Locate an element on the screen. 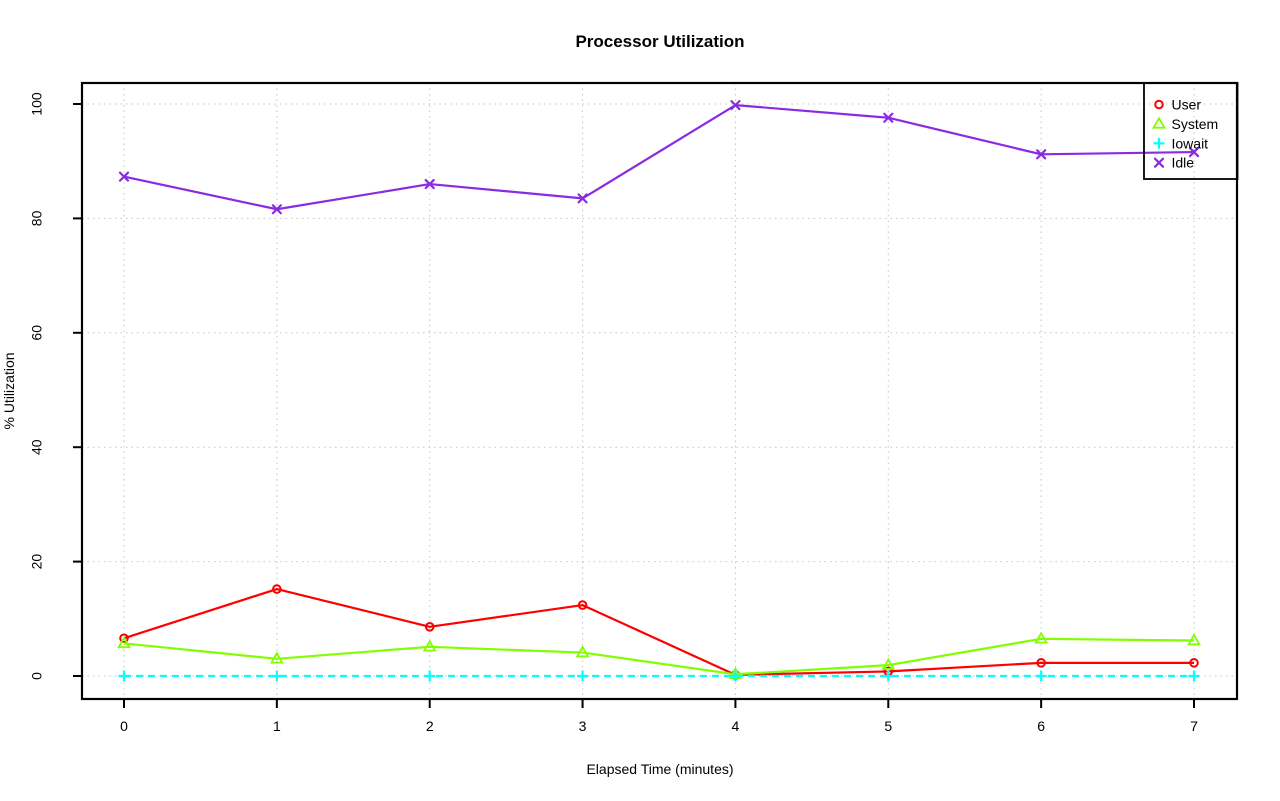 This screenshot has width=1280, height=801. chart-title: Processor Utilization is located at coordinates (659, 41).